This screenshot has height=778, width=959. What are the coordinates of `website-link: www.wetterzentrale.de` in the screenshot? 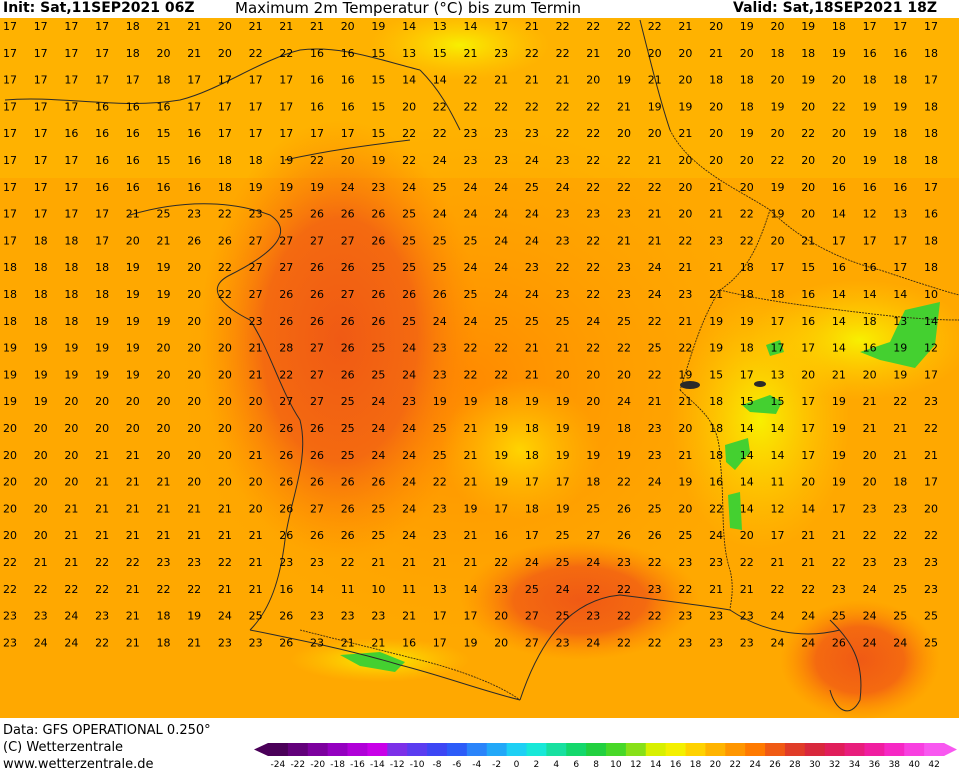 It's located at (78, 764).